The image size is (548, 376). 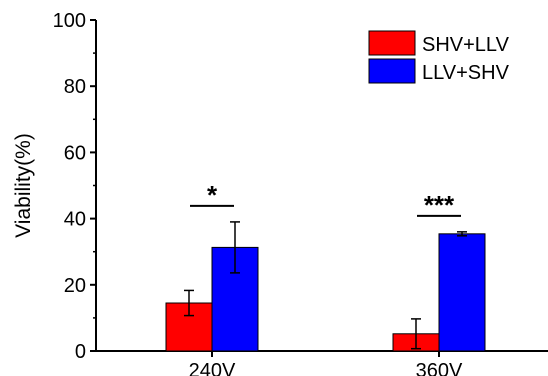 What do you see at coordinates (75, 153) in the screenshot?
I see `y-tick-label: 60` at bounding box center [75, 153].